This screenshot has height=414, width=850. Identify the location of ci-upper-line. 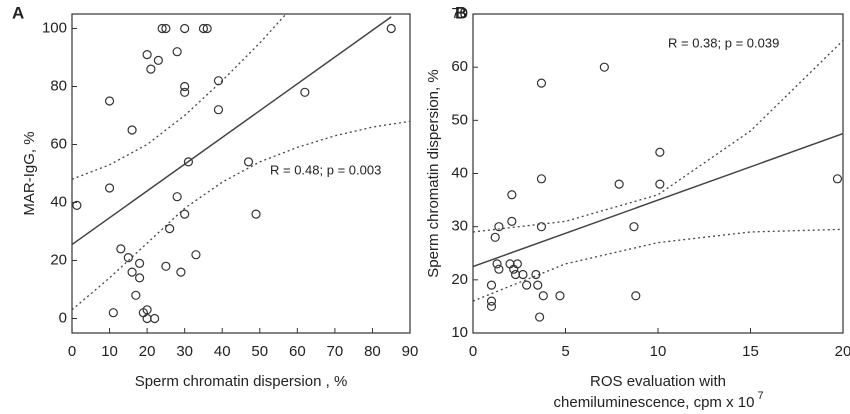
(179, 97).